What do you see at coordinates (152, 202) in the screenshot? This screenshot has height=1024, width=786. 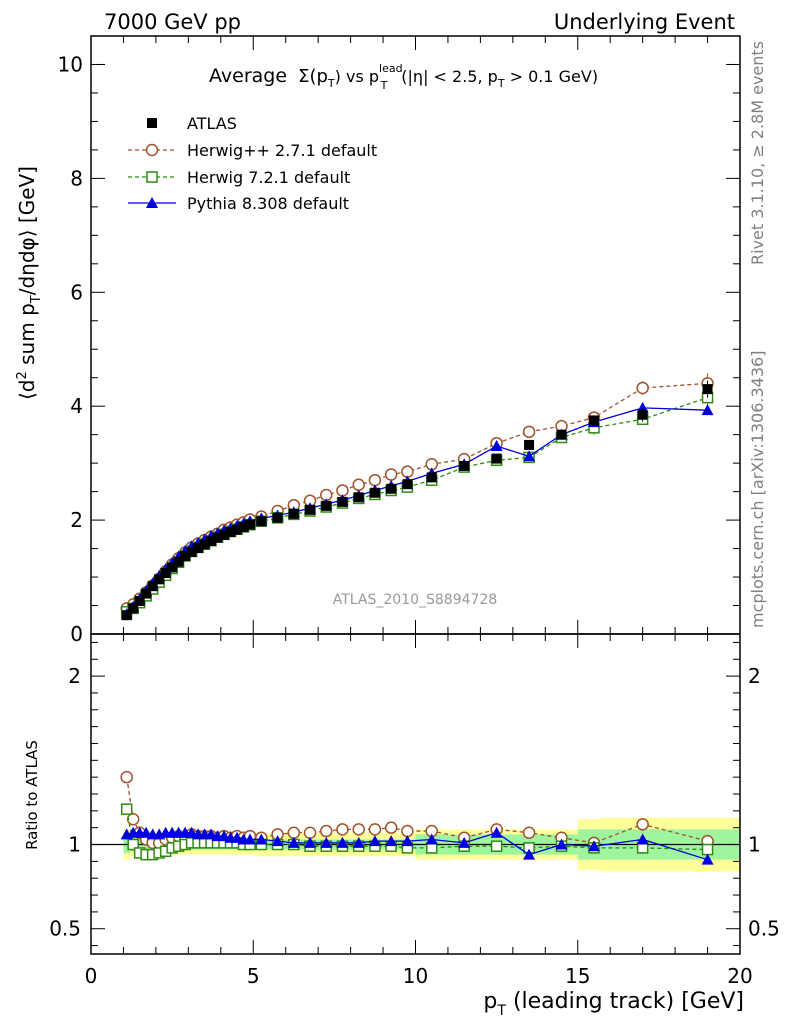 I see `legend-marker-pythia` at bounding box center [152, 202].